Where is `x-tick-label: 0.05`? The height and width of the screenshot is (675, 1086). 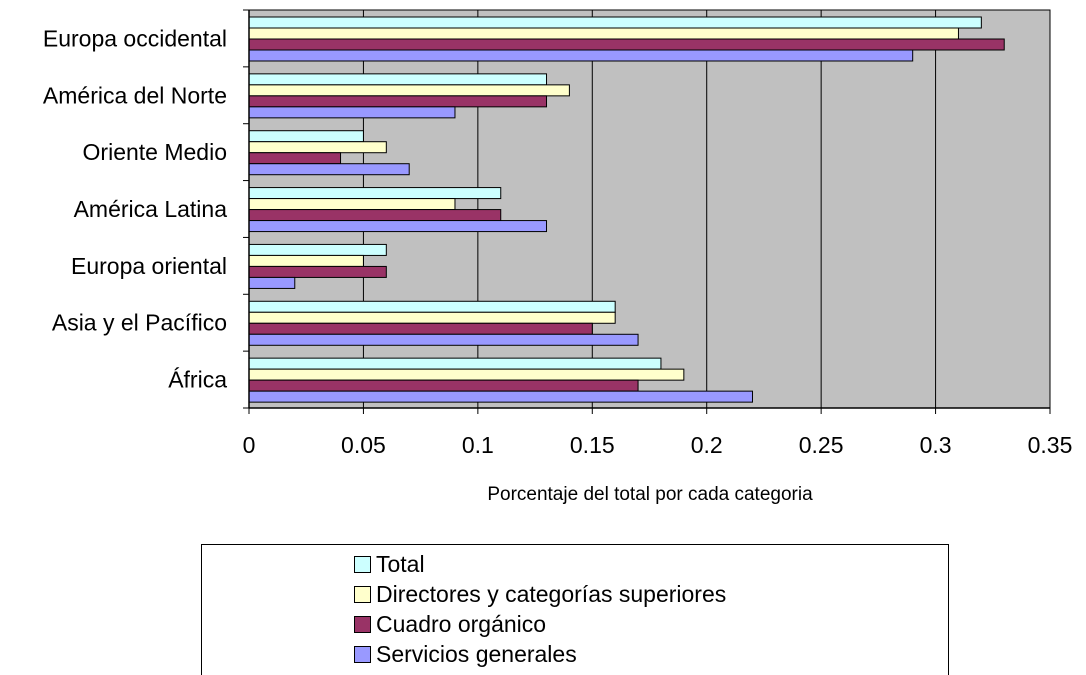
x-tick-label: 0.05 is located at coordinates (363, 445).